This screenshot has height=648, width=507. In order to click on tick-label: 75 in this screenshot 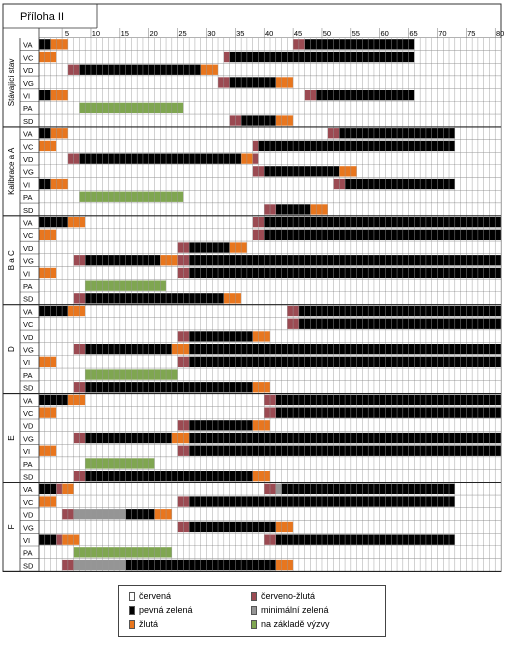, I will do `click(471, 33)`.